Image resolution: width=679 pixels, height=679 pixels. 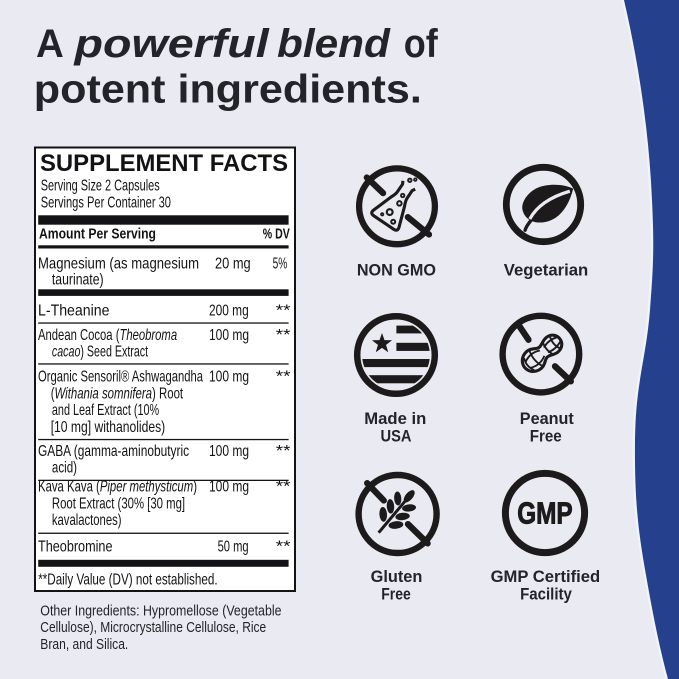 I want to click on svg-text: cacao) Seed Extract, so click(x=100, y=352).